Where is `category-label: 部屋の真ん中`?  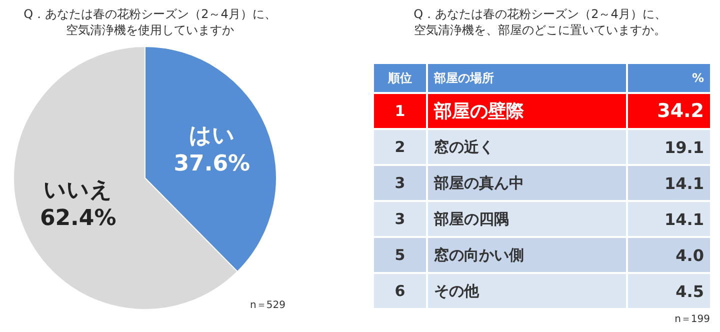
category-label: 部屋の真ん中 is located at coordinates (527, 183).